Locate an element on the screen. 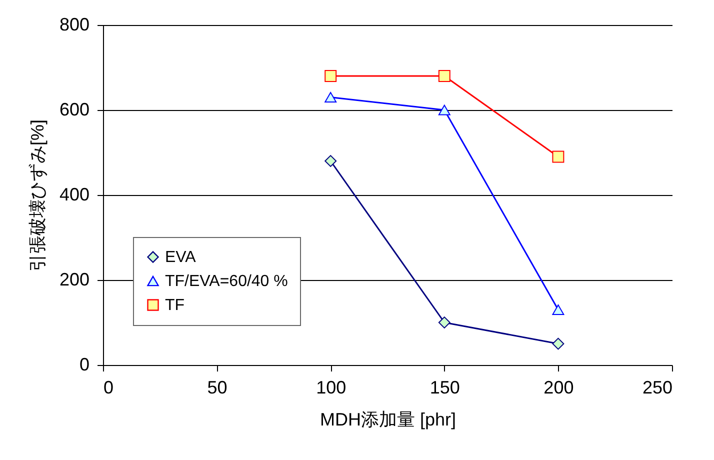  x-tick-label: 100 is located at coordinates (331, 388).